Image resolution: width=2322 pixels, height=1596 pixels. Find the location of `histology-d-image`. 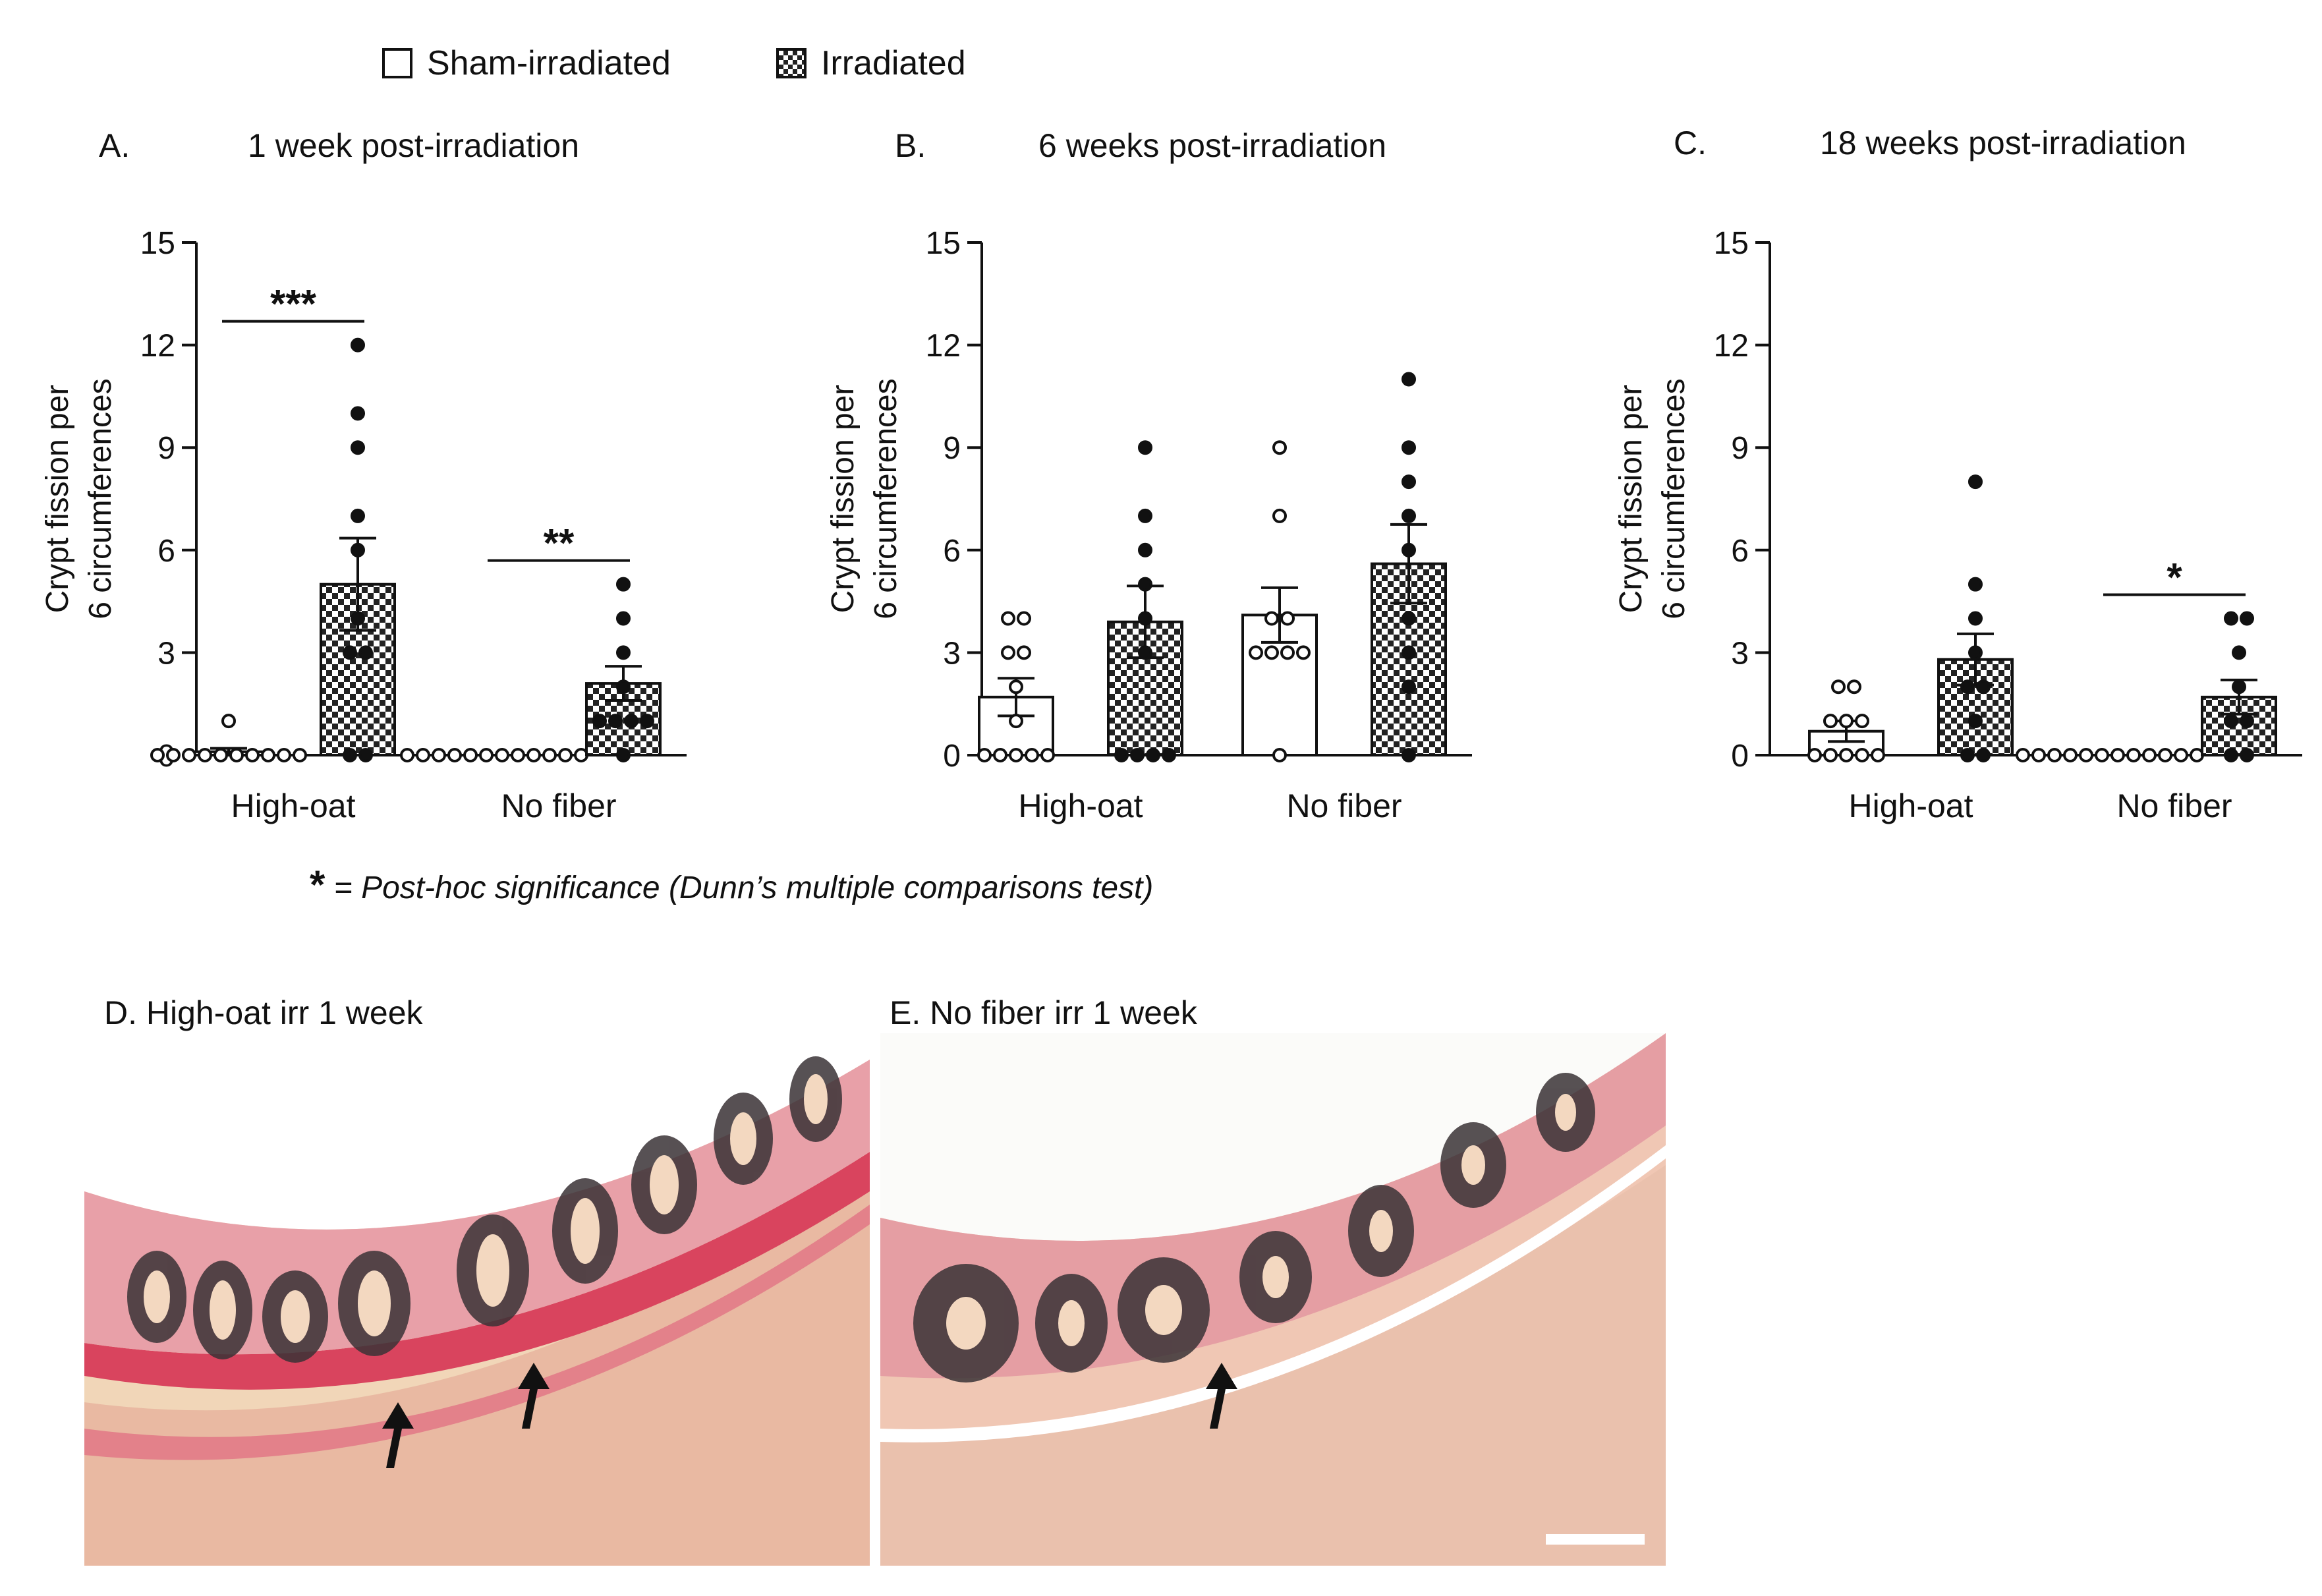

histology-d-image is located at coordinates (477, 1299).